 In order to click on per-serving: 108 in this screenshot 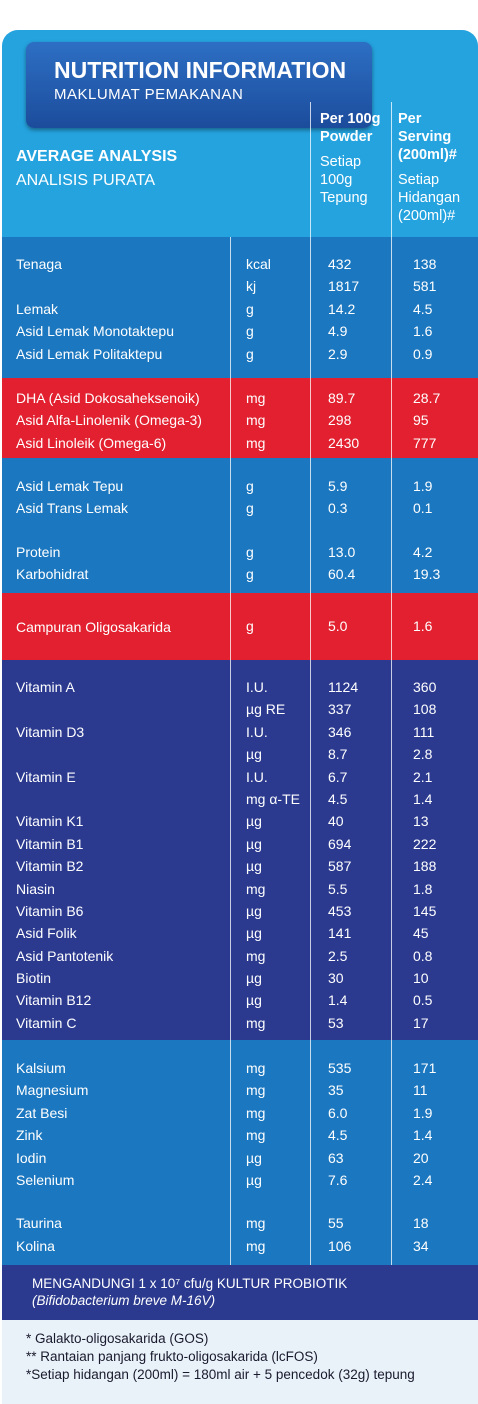, I will do `click(425, 709)`.